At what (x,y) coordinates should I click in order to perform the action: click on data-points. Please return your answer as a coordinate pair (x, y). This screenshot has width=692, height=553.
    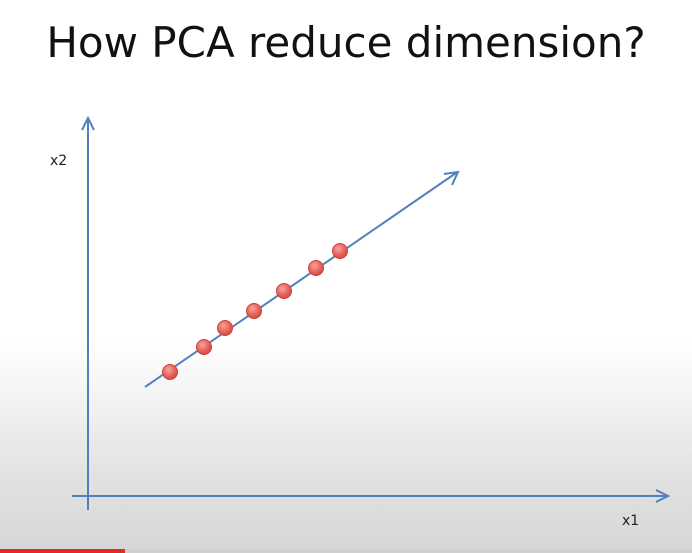
    Looking at the image, I should click on (255, 311).